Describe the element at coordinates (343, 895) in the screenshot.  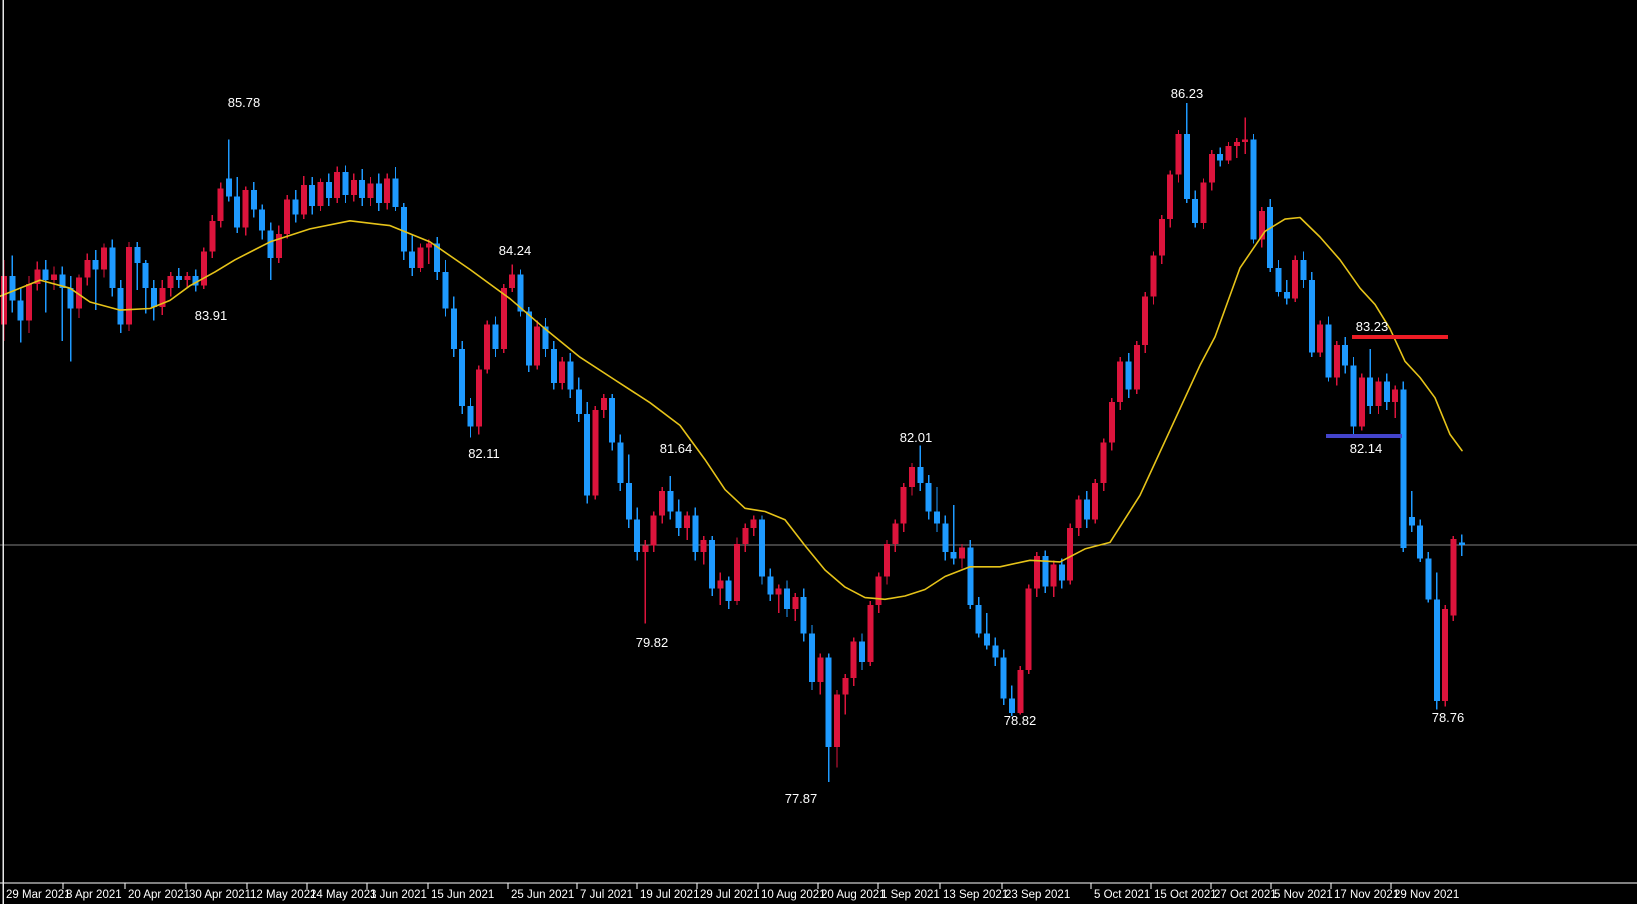
I see `x-axis-date-label: 24 May 2021` at that location.